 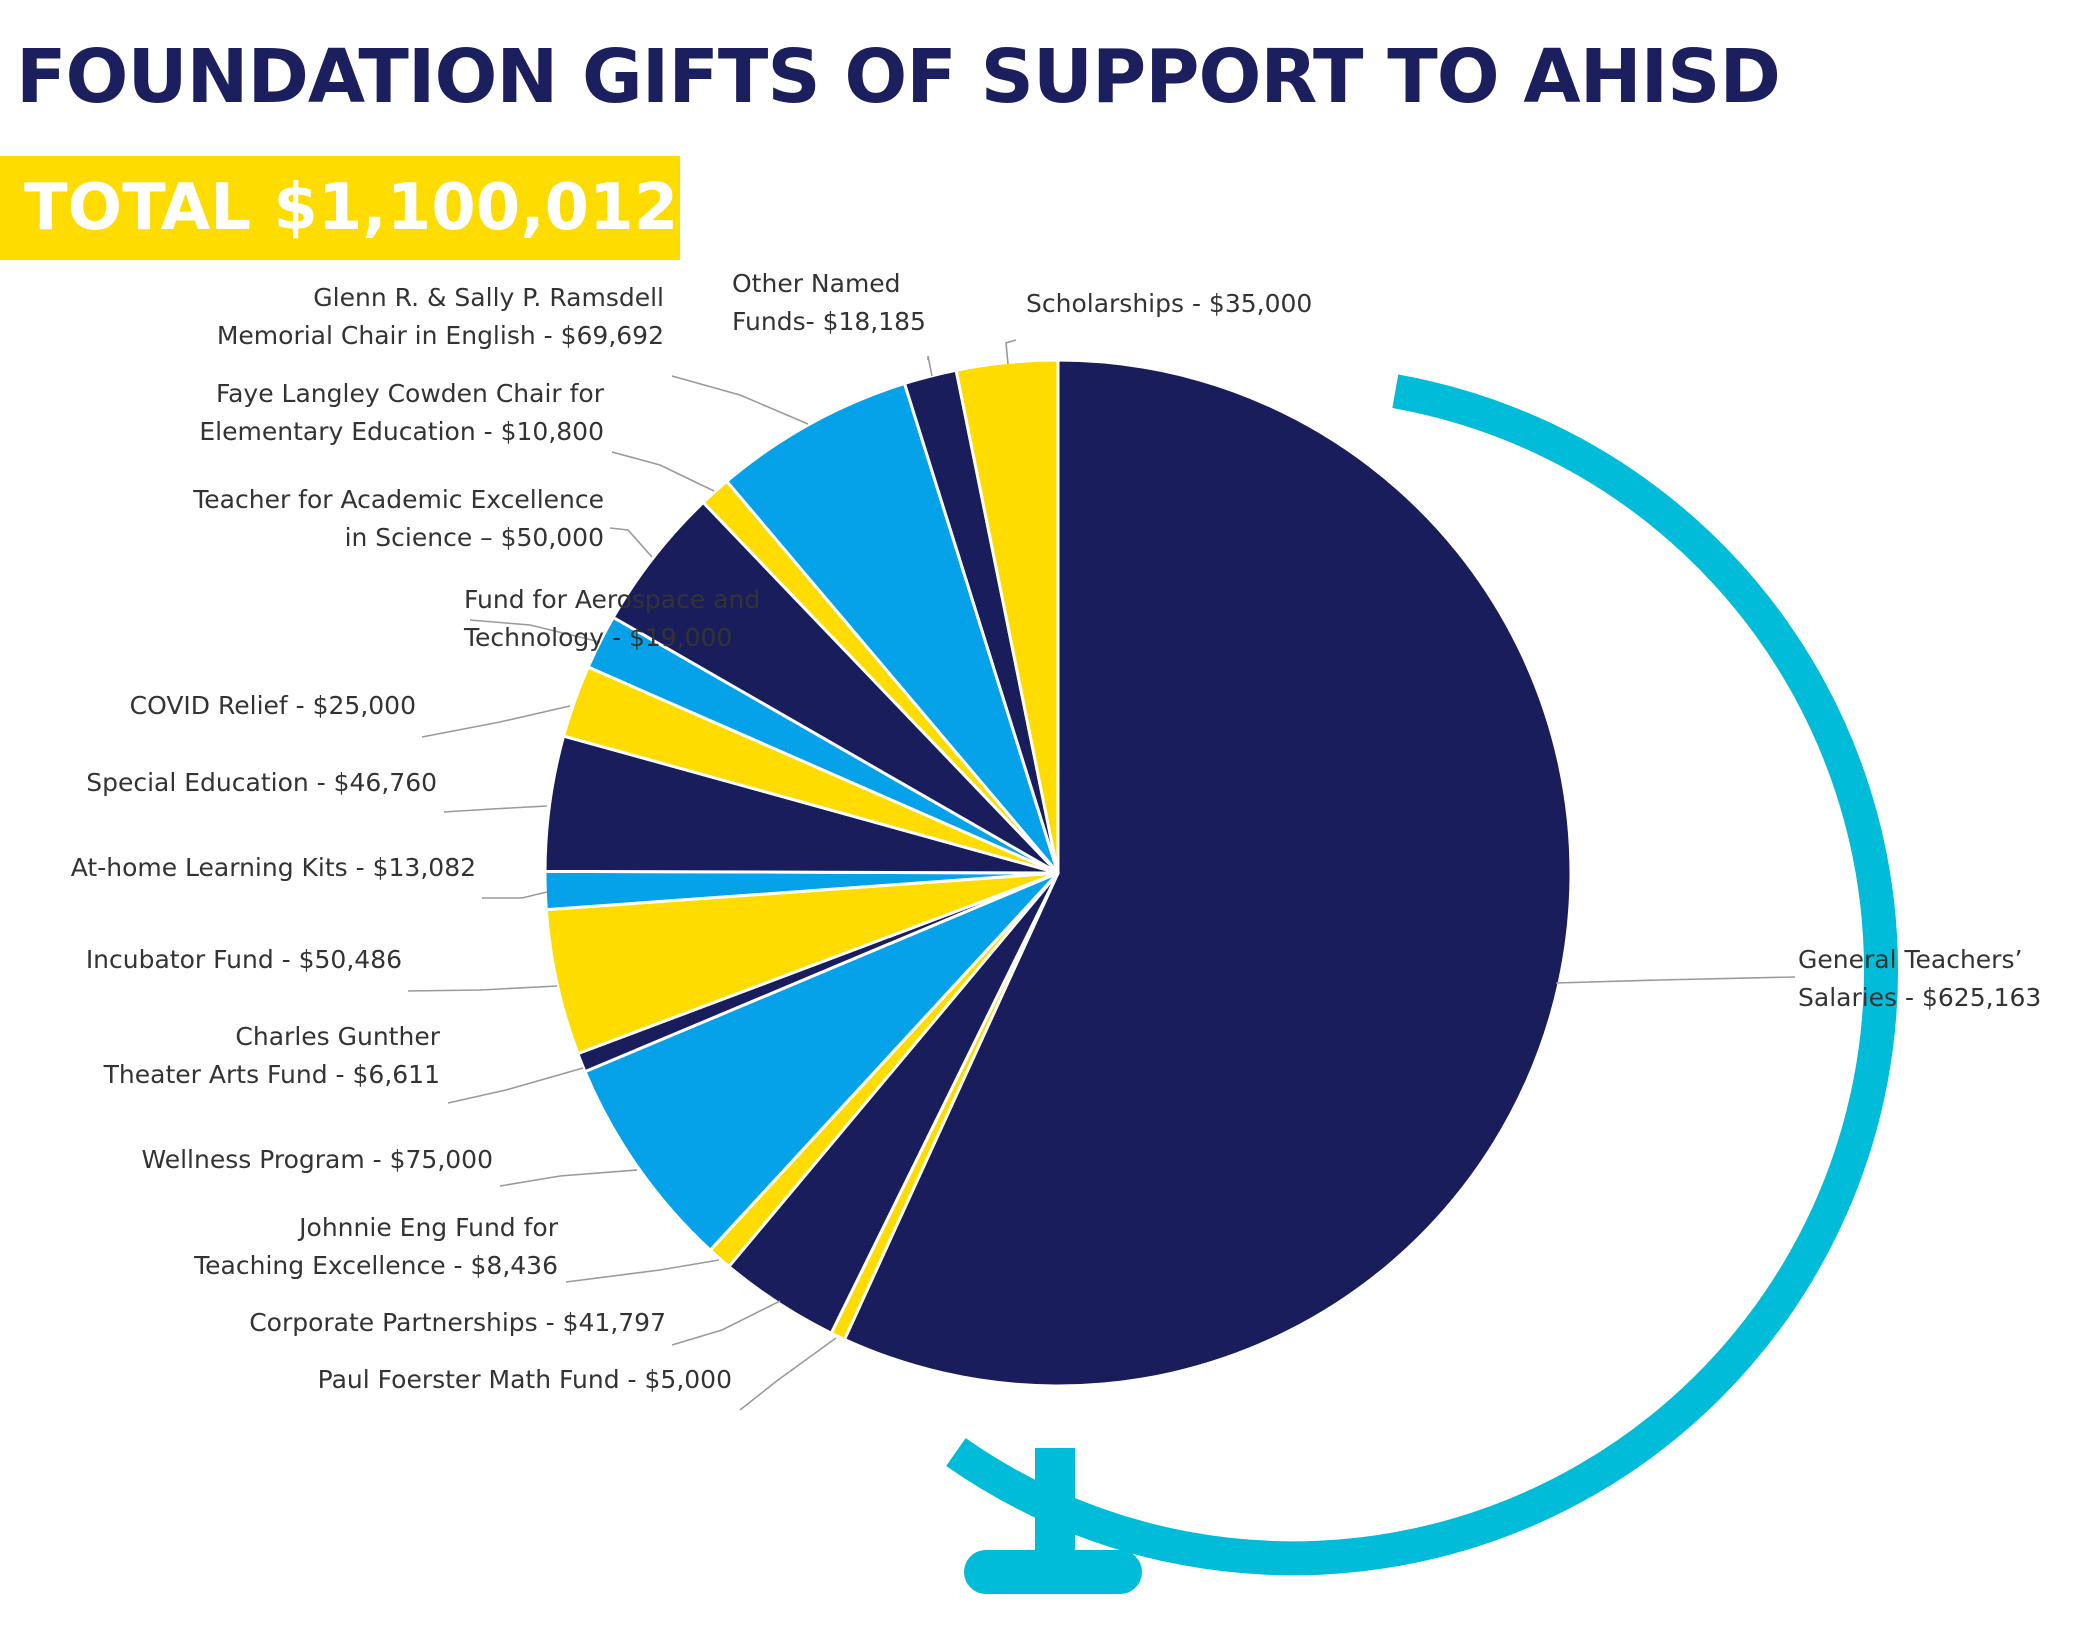 I want to click on total-amount: TOTAL $1,100,012, so click(x=351, y=208).